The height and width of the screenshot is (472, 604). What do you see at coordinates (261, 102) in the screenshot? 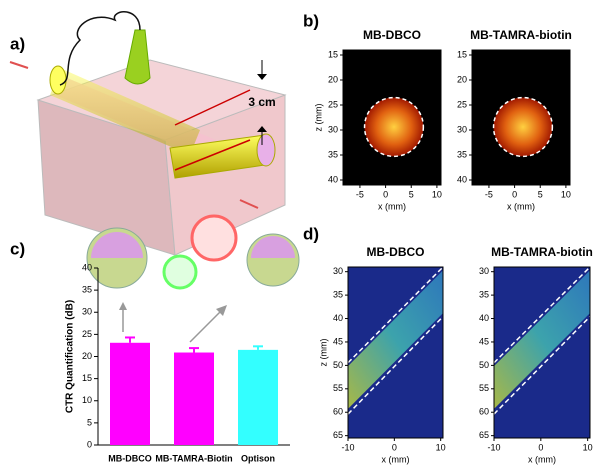
I see `dimension-label: 3 cm` at bounding box center [261, 102].